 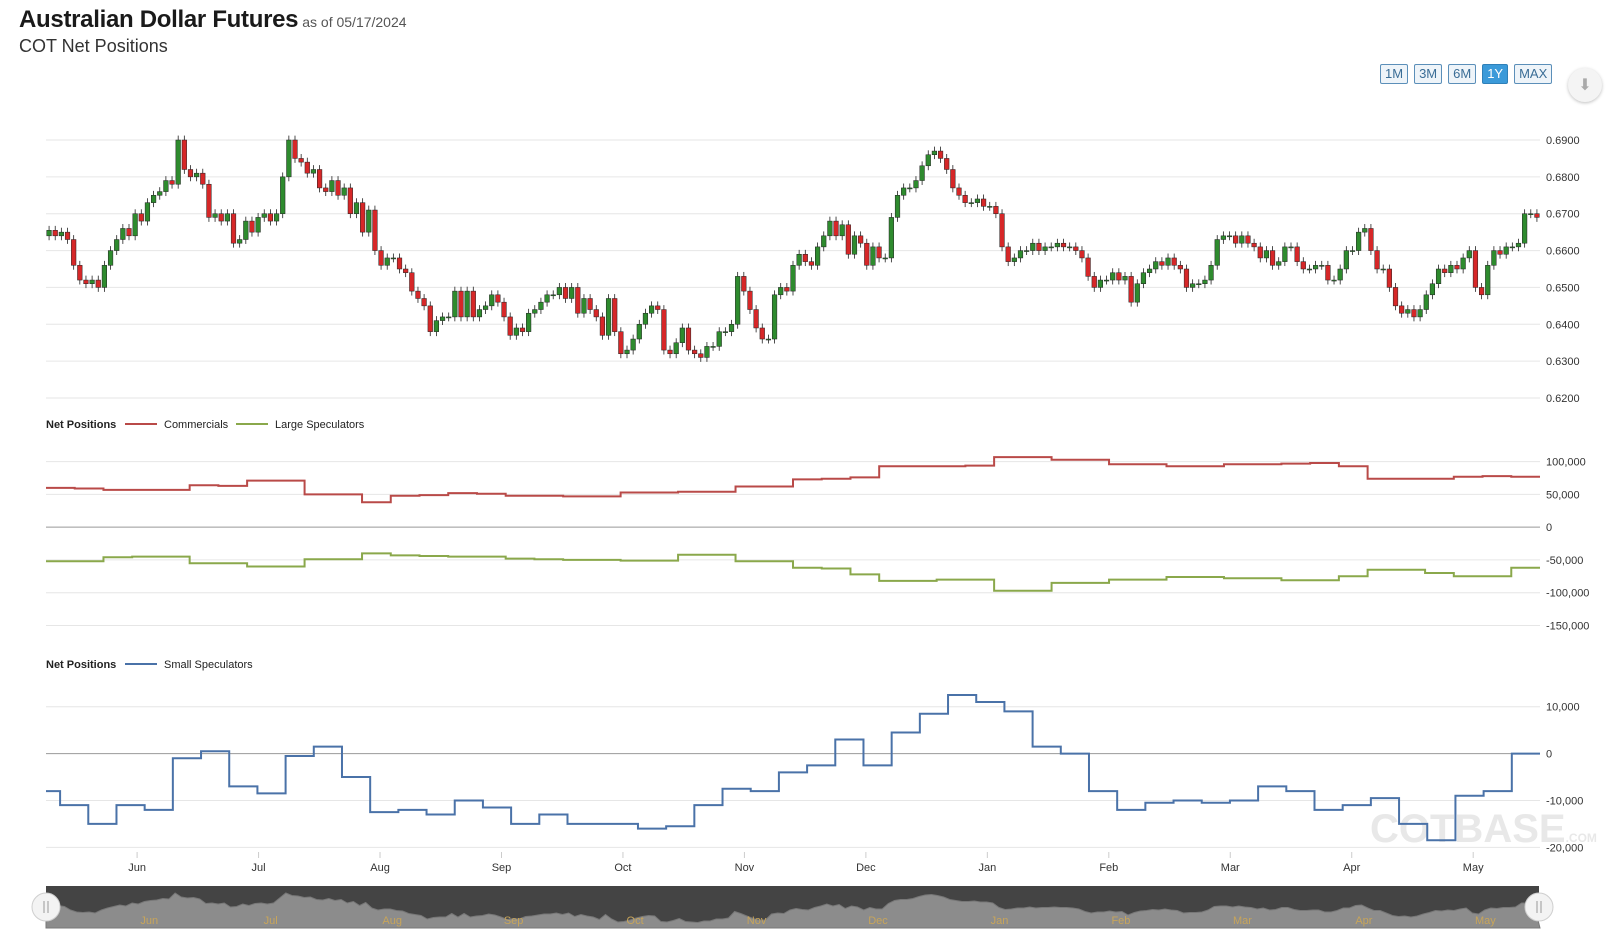 I want to click on np1-y-tick: 50,000, so click(x=1563, y=495).